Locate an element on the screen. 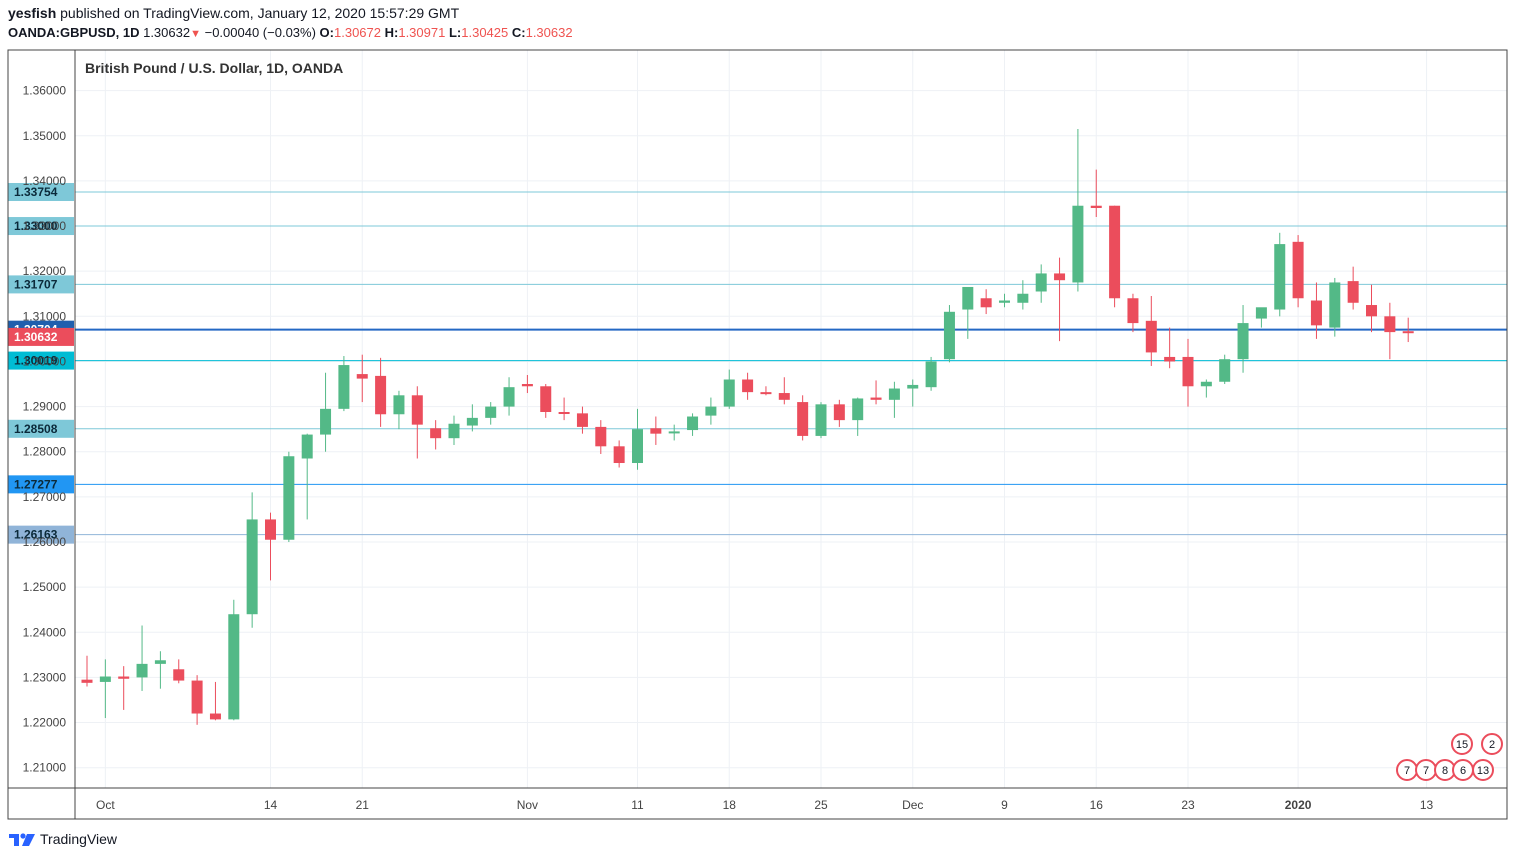  price-level-tag: 1.28508 is located at coordinates (41, 428).